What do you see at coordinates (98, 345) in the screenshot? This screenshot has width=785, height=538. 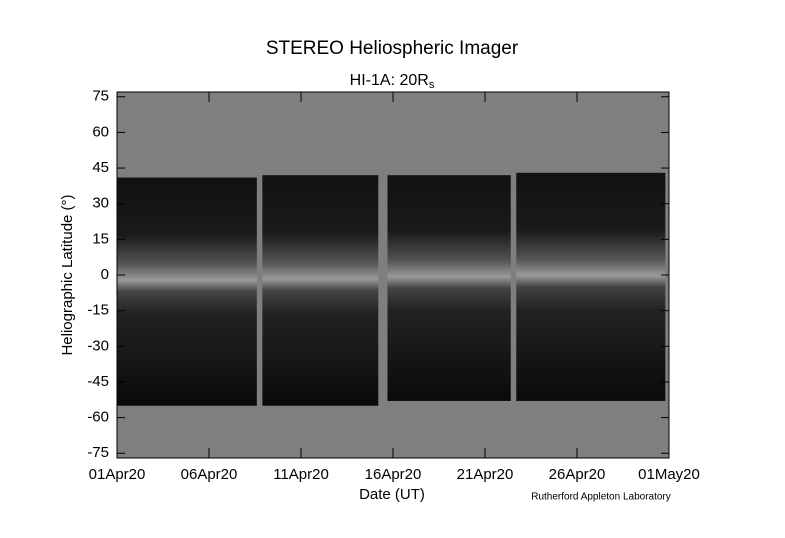 I see `y-tick-label: -30` at bounding box center [98, 345].